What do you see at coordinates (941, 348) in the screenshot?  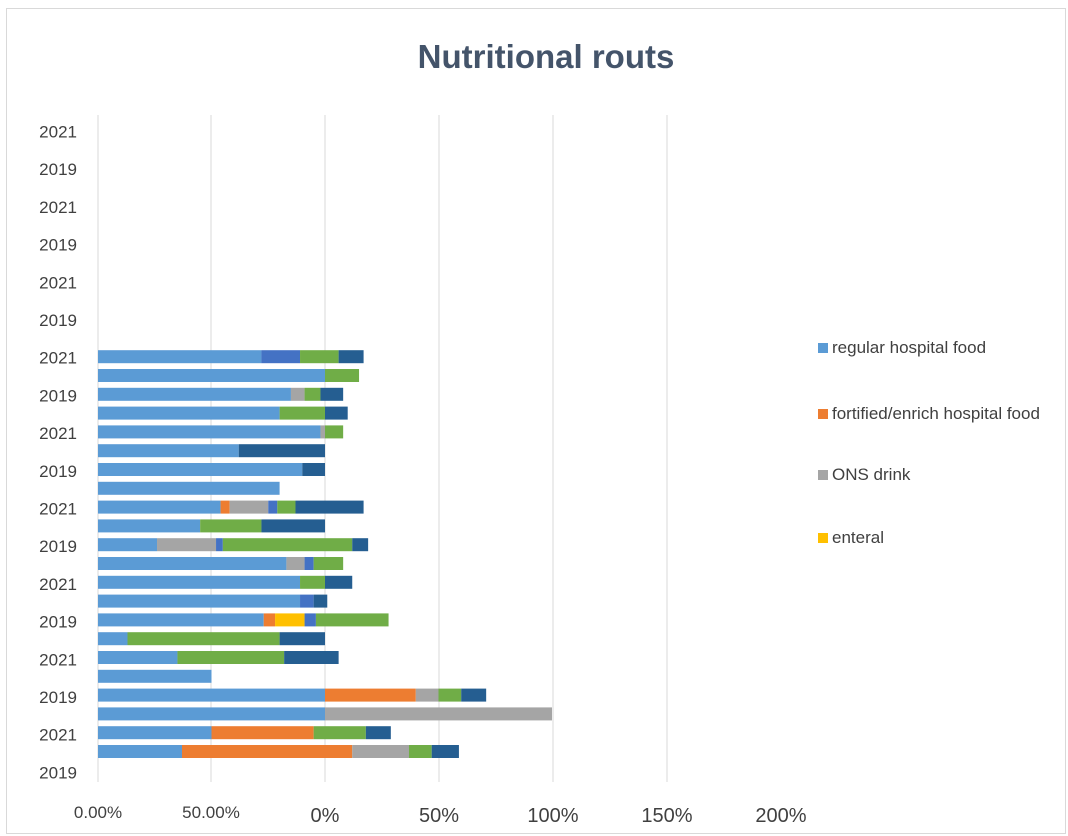 I see `legend-item: regular hospital food` at bounding box center [941, 348].